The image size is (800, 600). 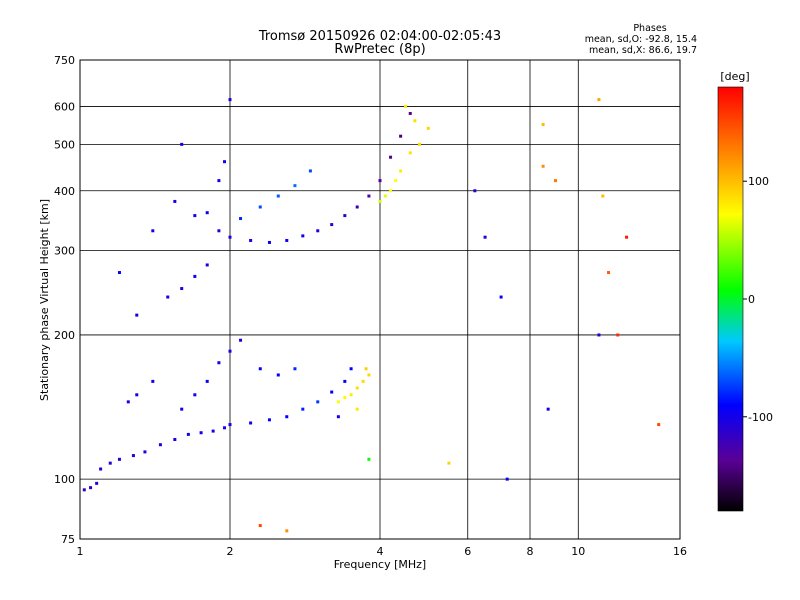 What do you see at coordinates (68, 539) in the screenshot?
I see `y-tick-label: 75` at bounding box center [68, 539].